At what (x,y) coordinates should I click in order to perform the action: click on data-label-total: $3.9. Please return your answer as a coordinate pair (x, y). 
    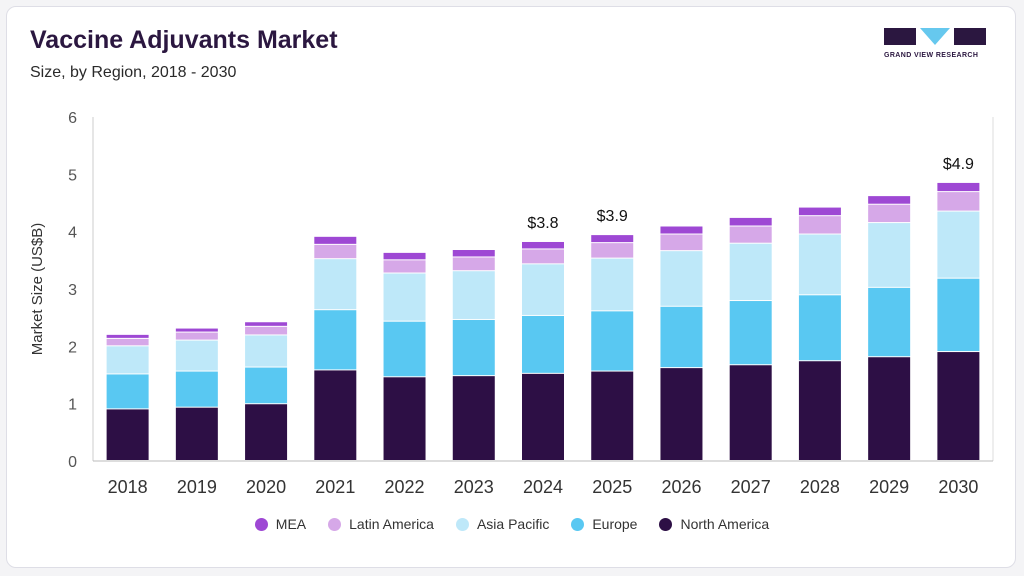
    Looking at the image, I should click on (612, 216).